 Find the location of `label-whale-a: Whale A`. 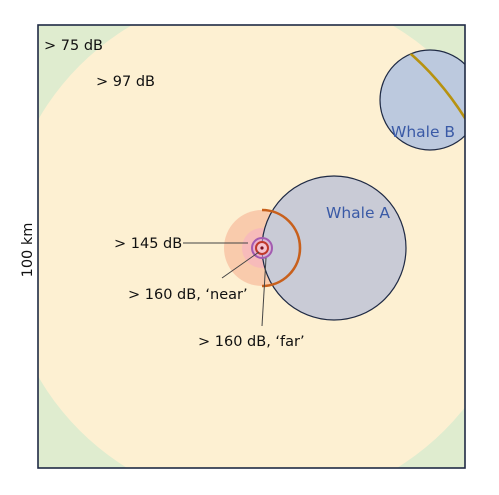

label-whale-a: Whale A is located at coordinates (358, 213).